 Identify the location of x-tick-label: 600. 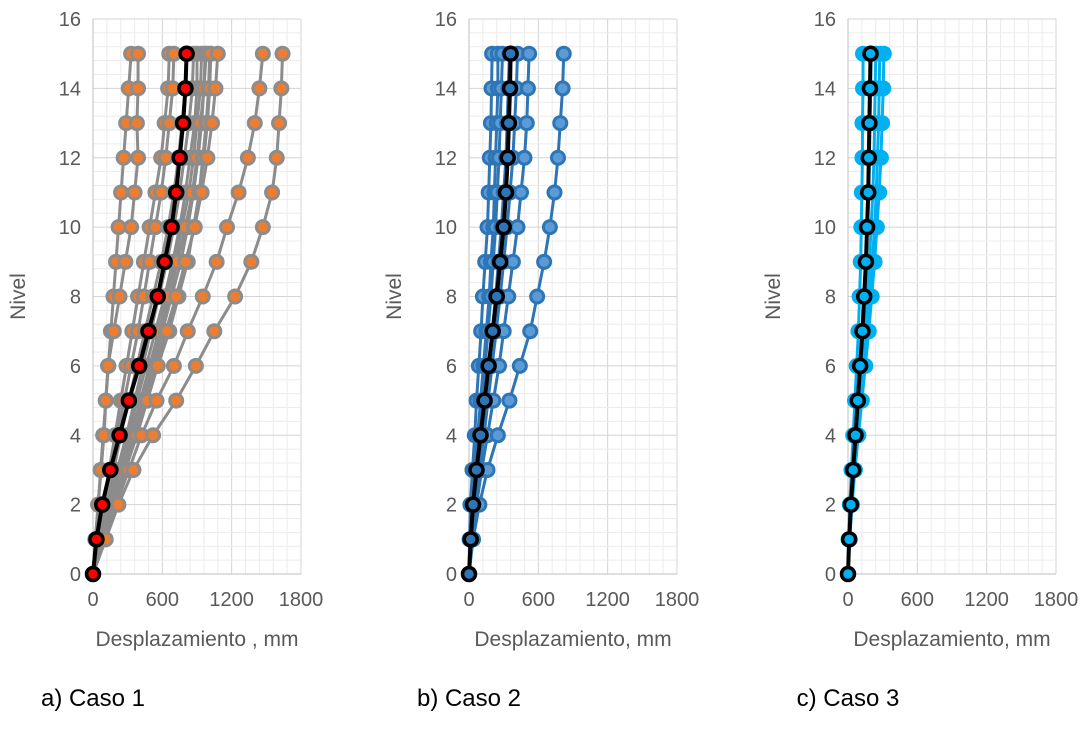
(162, 600).